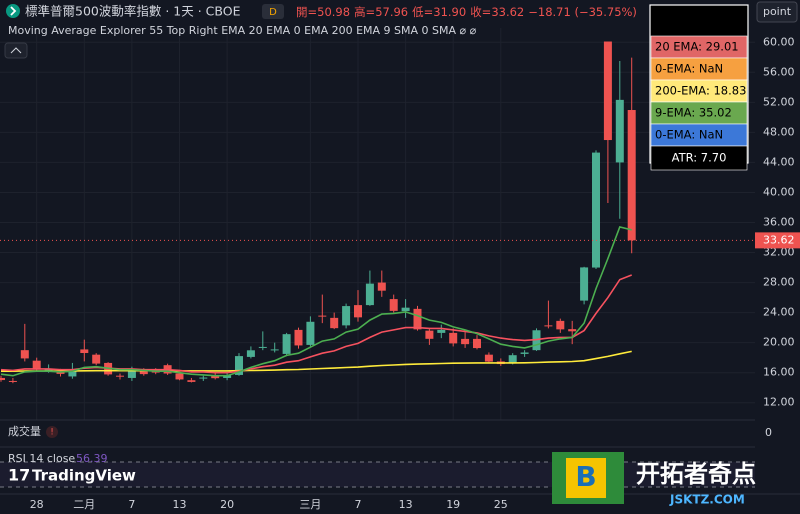 This screenshot has height=514, width=800. I want to click on y-tick-label: 60.00, so click(779, 41).